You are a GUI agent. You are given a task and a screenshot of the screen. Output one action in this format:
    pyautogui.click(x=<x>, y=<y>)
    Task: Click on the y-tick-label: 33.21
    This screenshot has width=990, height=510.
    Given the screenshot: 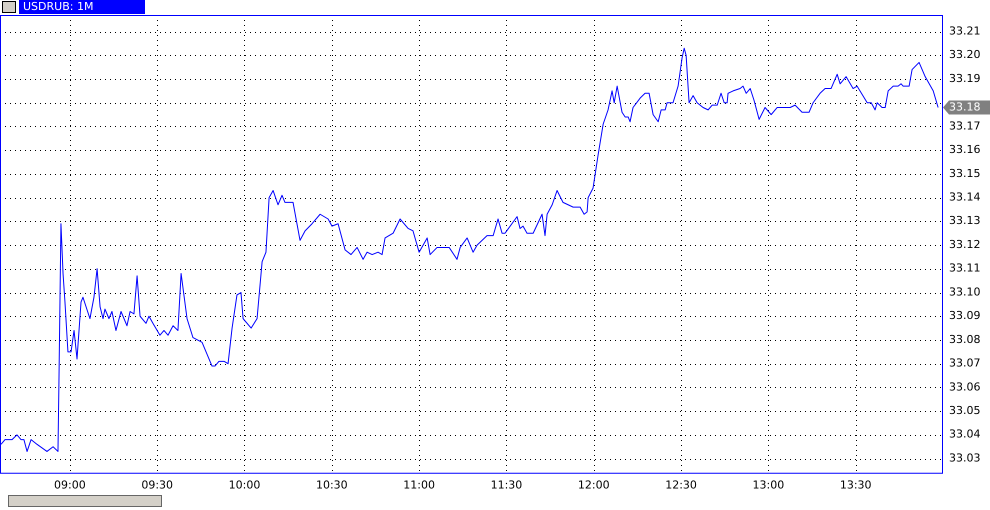 What is the action you would take?
    pyautogui.click(x=964, y=31)
    